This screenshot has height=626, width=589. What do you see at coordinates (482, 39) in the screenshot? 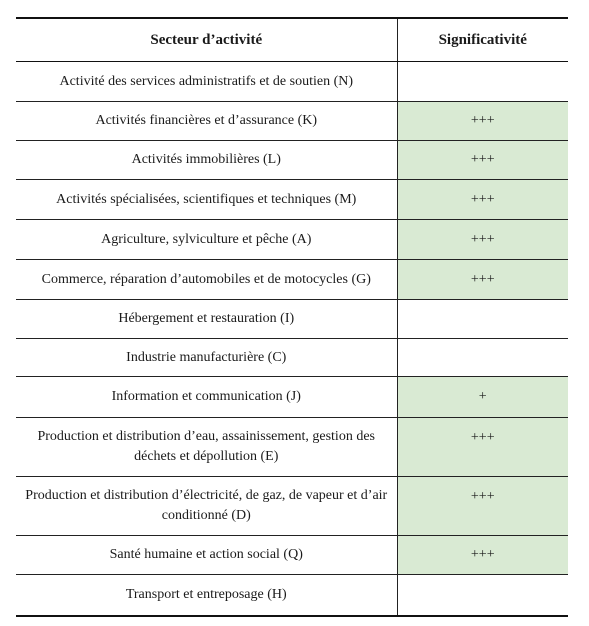
I see `significance-column-header: Significativité` at bounding box center [482, 39].